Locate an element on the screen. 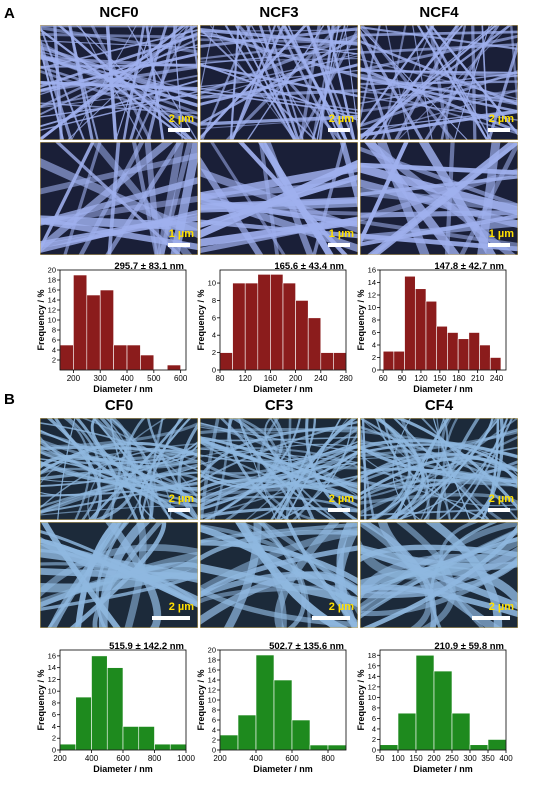 The height and width of the screenshot is (798, 554). x-tick-label: 350 is located at coordinates (488, 758).